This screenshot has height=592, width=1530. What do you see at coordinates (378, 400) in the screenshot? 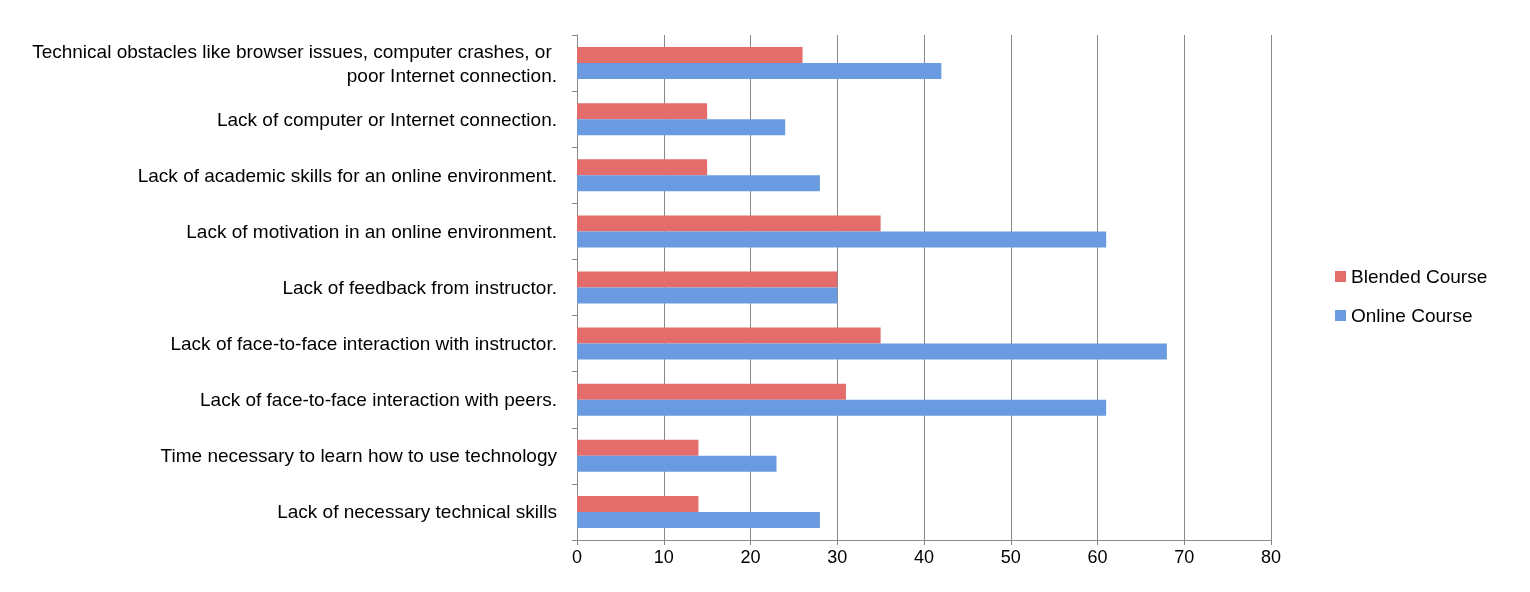
I see `y-tick-label: Lack of face-to-face interaction with peers.` at bounding box center [378, 400].